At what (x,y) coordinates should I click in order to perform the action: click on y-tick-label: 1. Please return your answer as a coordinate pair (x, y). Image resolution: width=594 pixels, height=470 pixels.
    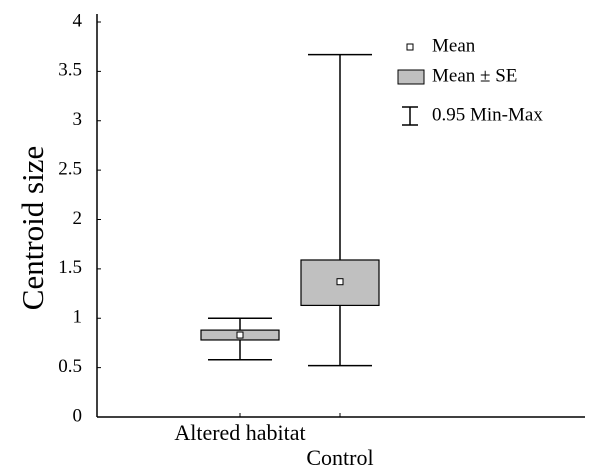
    Looking at the image, I should click on (78, 317).